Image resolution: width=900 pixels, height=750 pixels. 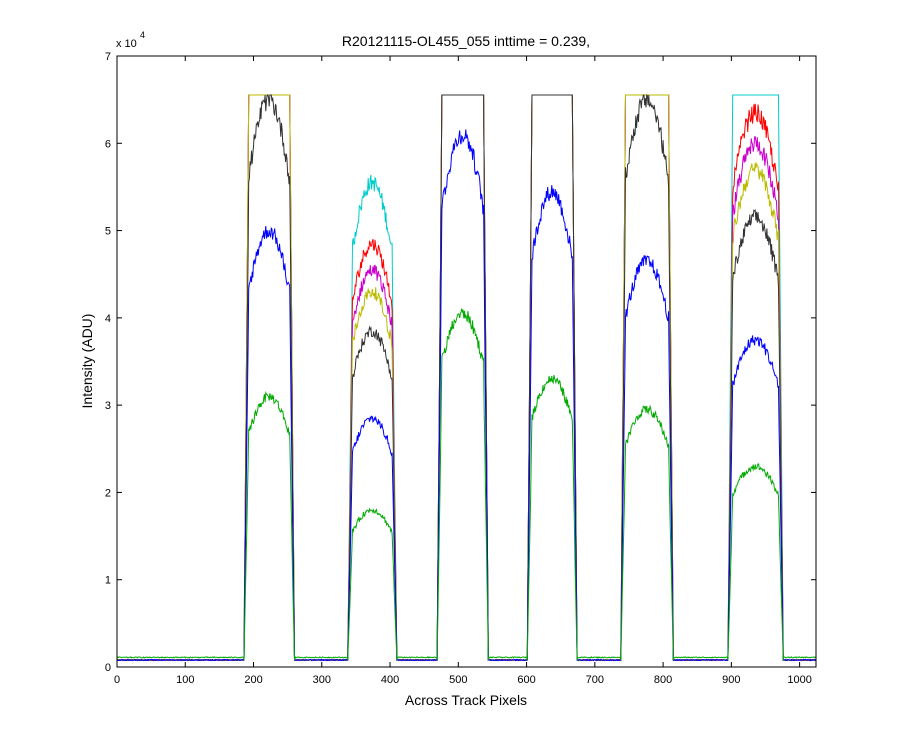 I want to click on x-tick-label: 300, so click(x=322, y=680).